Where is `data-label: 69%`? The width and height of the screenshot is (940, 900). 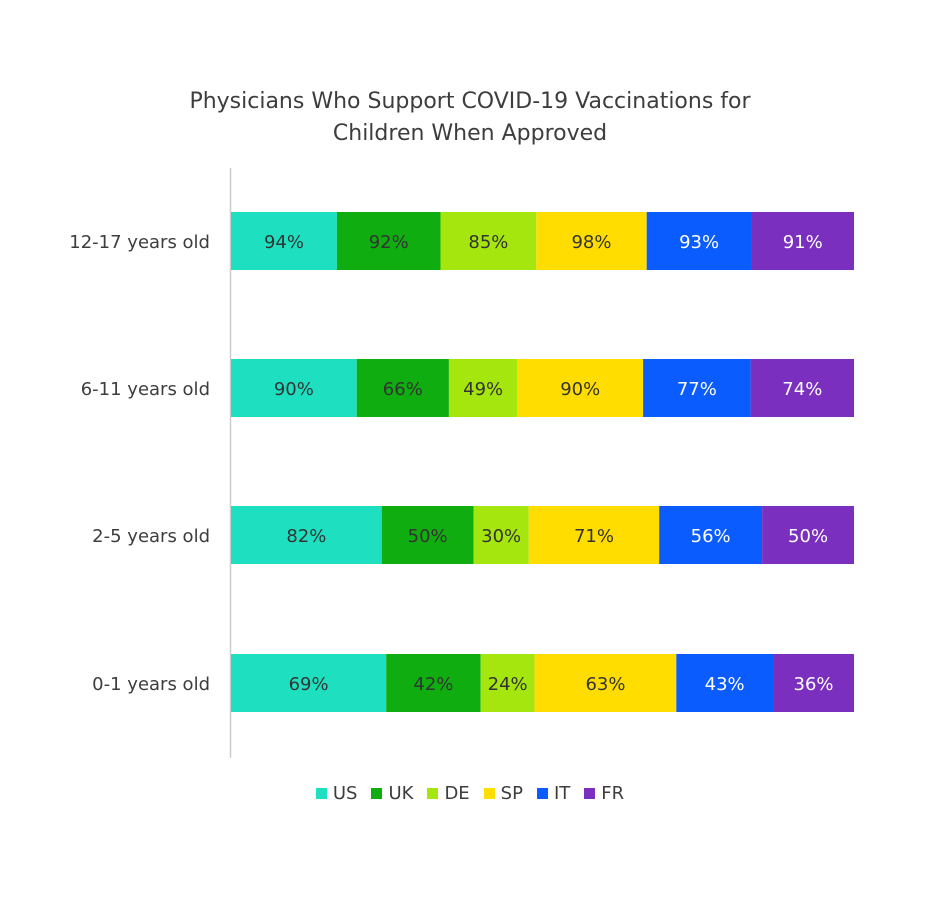
data-label: 69% is located at coordinates (309, 684).